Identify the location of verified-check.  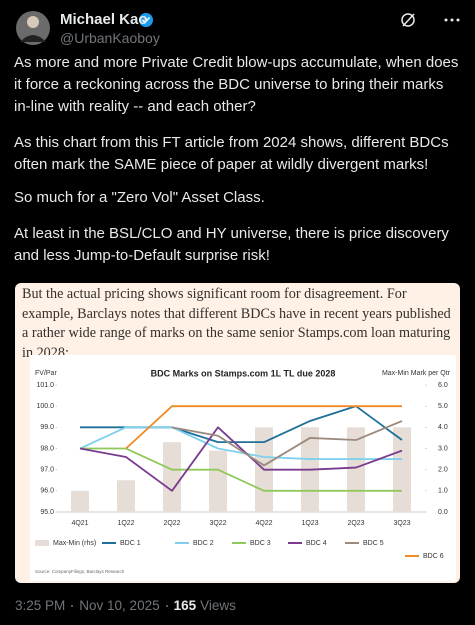
(146, 20).